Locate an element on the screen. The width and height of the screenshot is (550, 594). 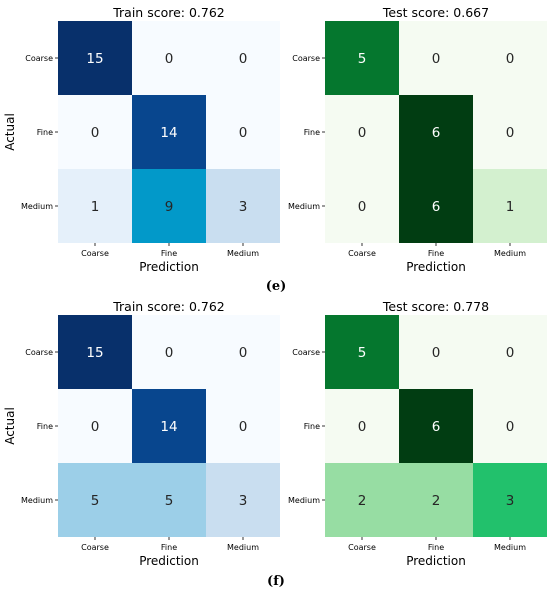
cell-value-label: 9 is located at coordinates (169, 207).